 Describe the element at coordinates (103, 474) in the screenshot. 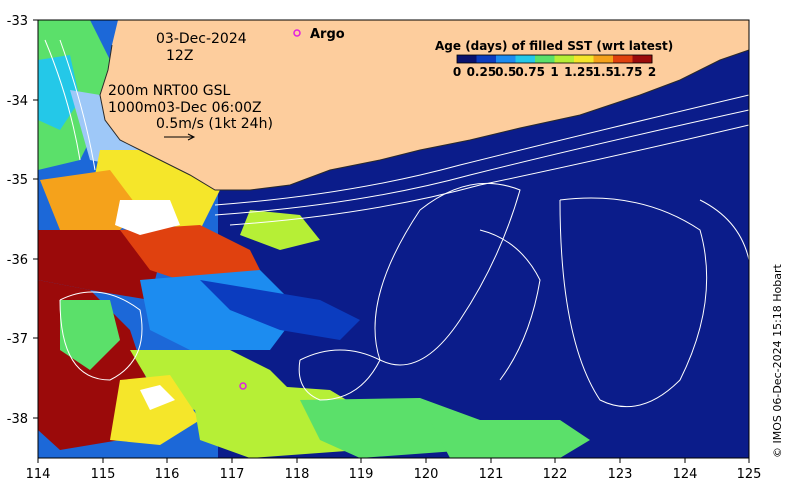

I see `lon-tick-label: 115` at that location.